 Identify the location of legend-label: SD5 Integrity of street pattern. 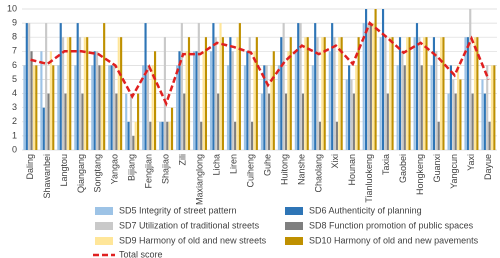
(178, 210).